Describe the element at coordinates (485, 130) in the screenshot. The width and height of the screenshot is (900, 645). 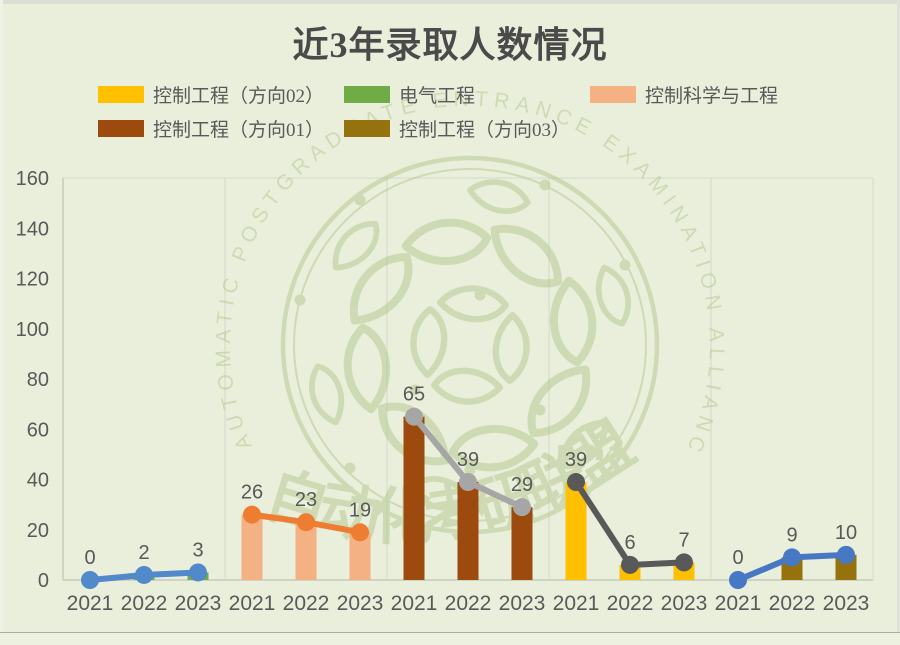
I see `legend-label: 控制工程（方向03）` at that location.